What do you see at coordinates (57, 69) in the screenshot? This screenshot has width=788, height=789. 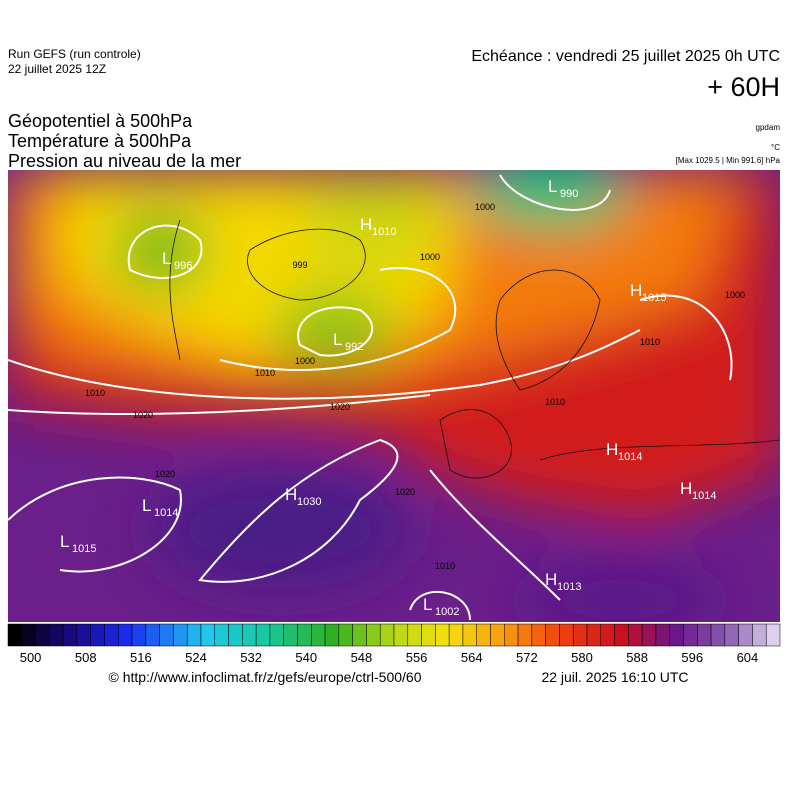 I see `run-date: 22 juillet 2025 12Z` at bounding box center [57, 69].